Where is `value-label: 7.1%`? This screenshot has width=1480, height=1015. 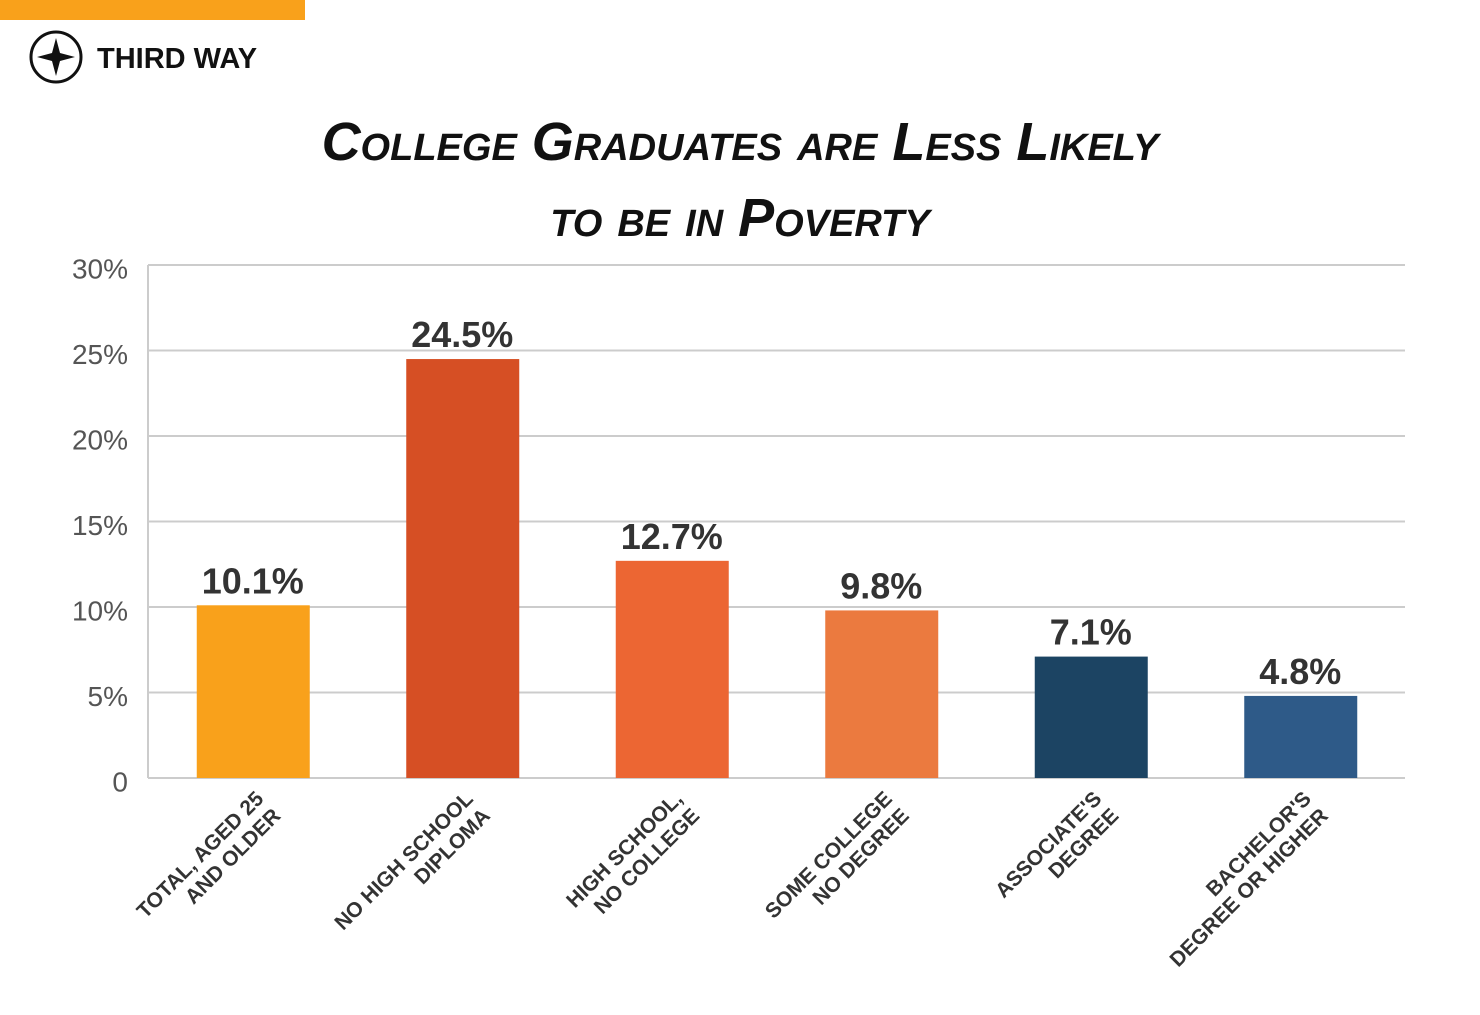
value-label: 7.1% is located at coordinates (1091, 632).